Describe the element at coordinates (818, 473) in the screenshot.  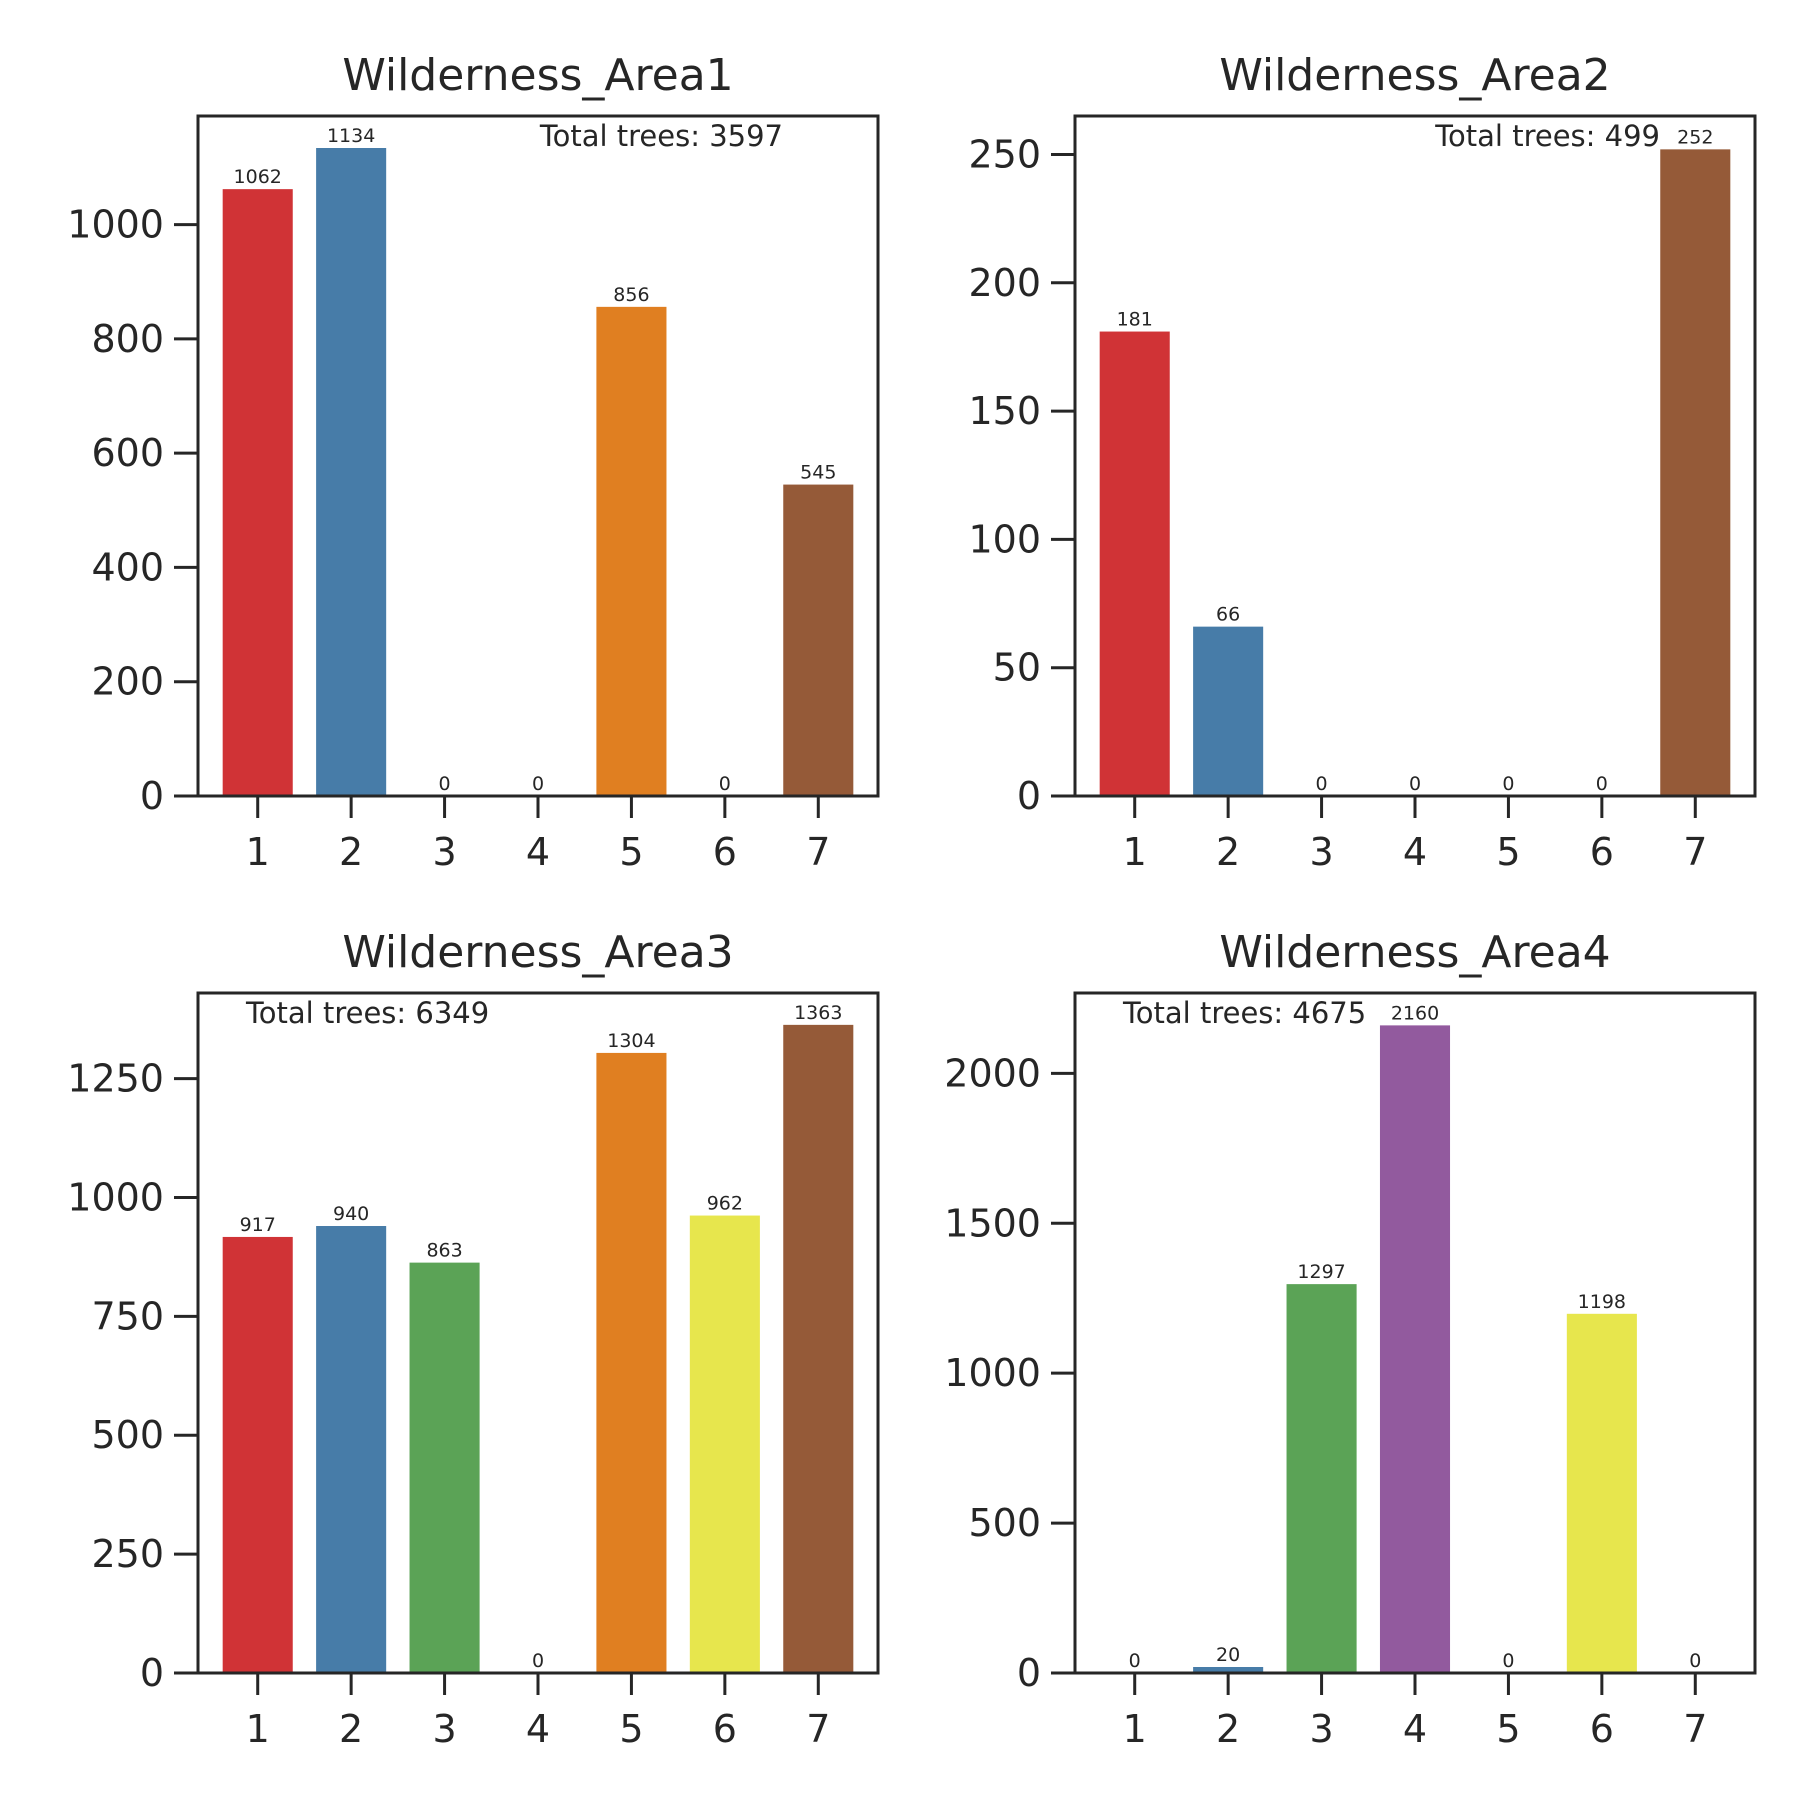
I see `bar-value-label: 545` at that location.